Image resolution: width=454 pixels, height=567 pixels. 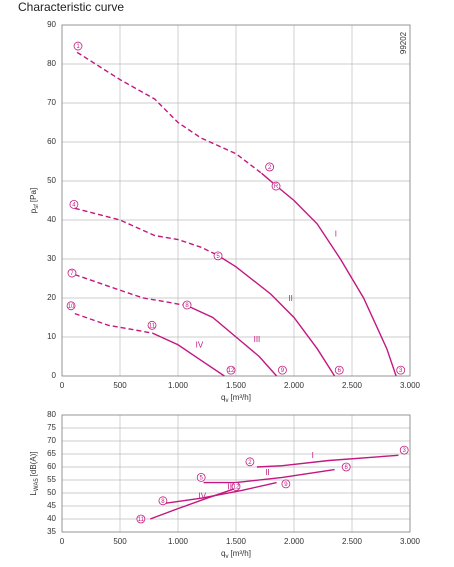 I want to click on y-tick-label: 55, so click(x=51, y=479).